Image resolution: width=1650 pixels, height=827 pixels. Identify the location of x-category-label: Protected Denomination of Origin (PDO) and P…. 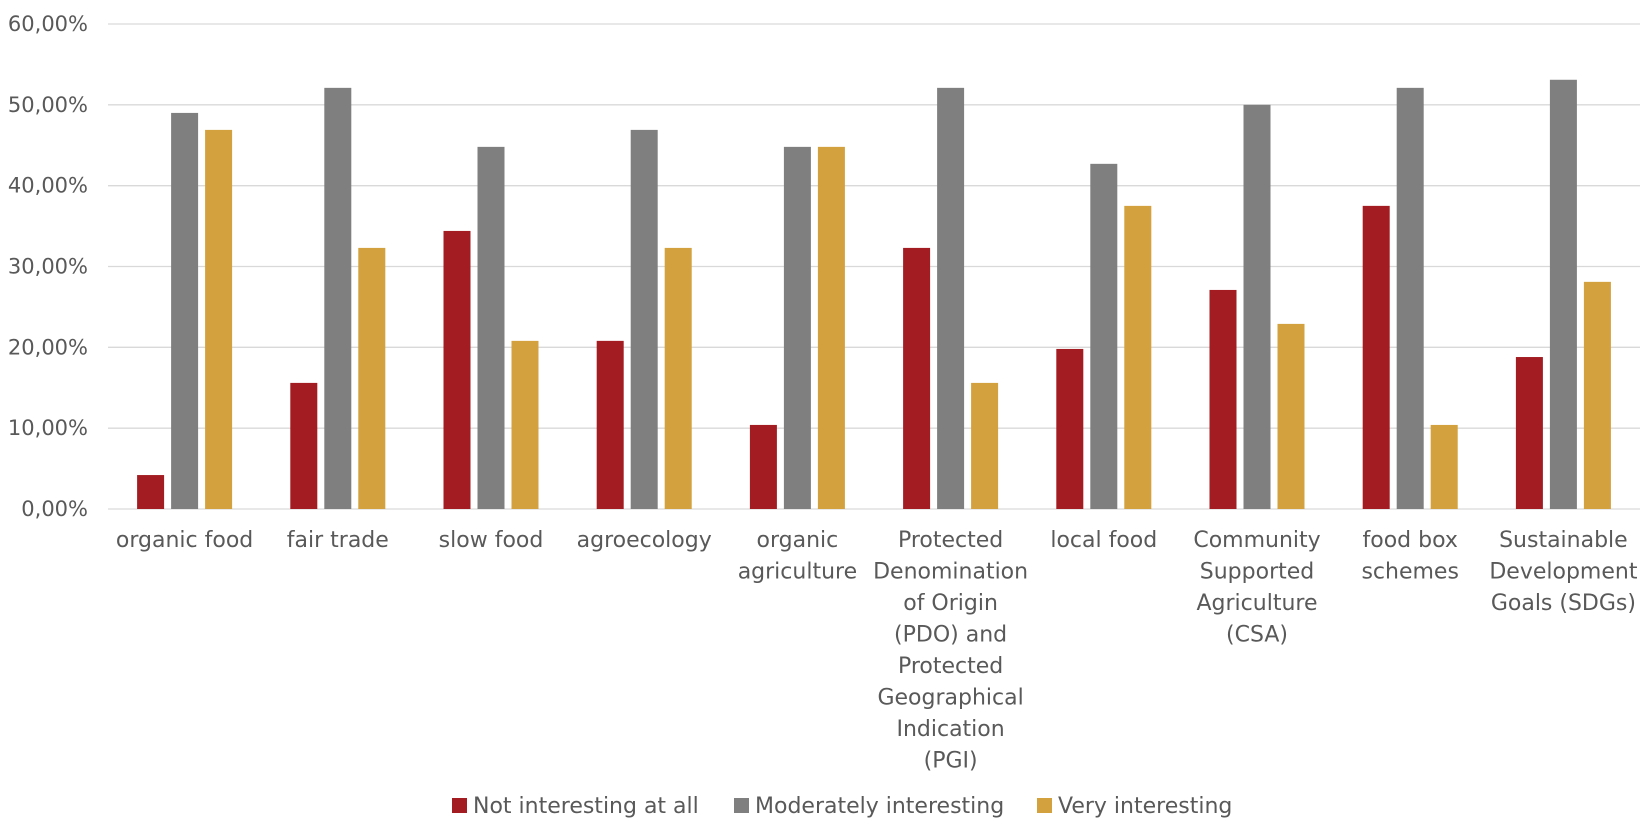
(950, 651).